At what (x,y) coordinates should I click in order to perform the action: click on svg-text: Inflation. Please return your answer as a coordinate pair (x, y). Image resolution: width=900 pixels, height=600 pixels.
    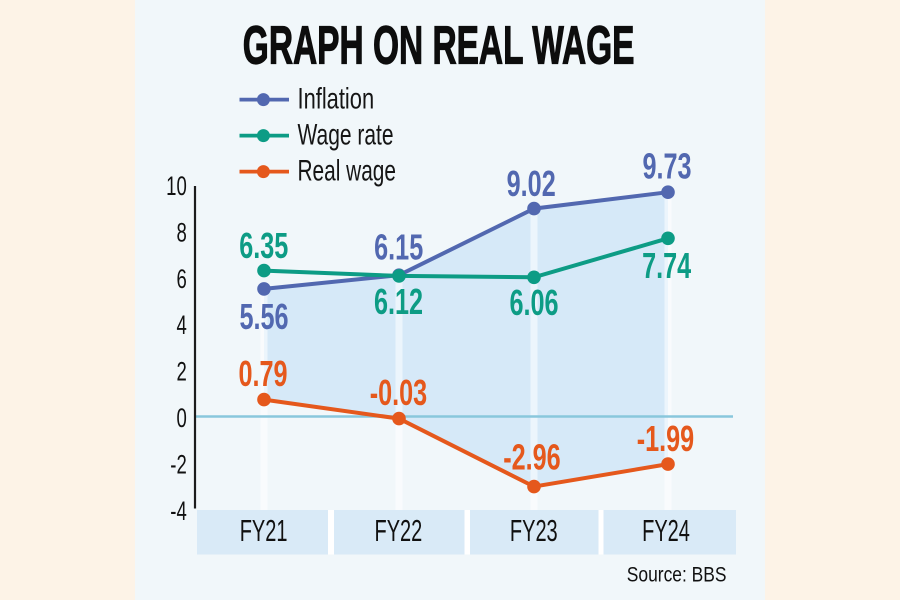
    Looking at the image, I should click on (335, 98).